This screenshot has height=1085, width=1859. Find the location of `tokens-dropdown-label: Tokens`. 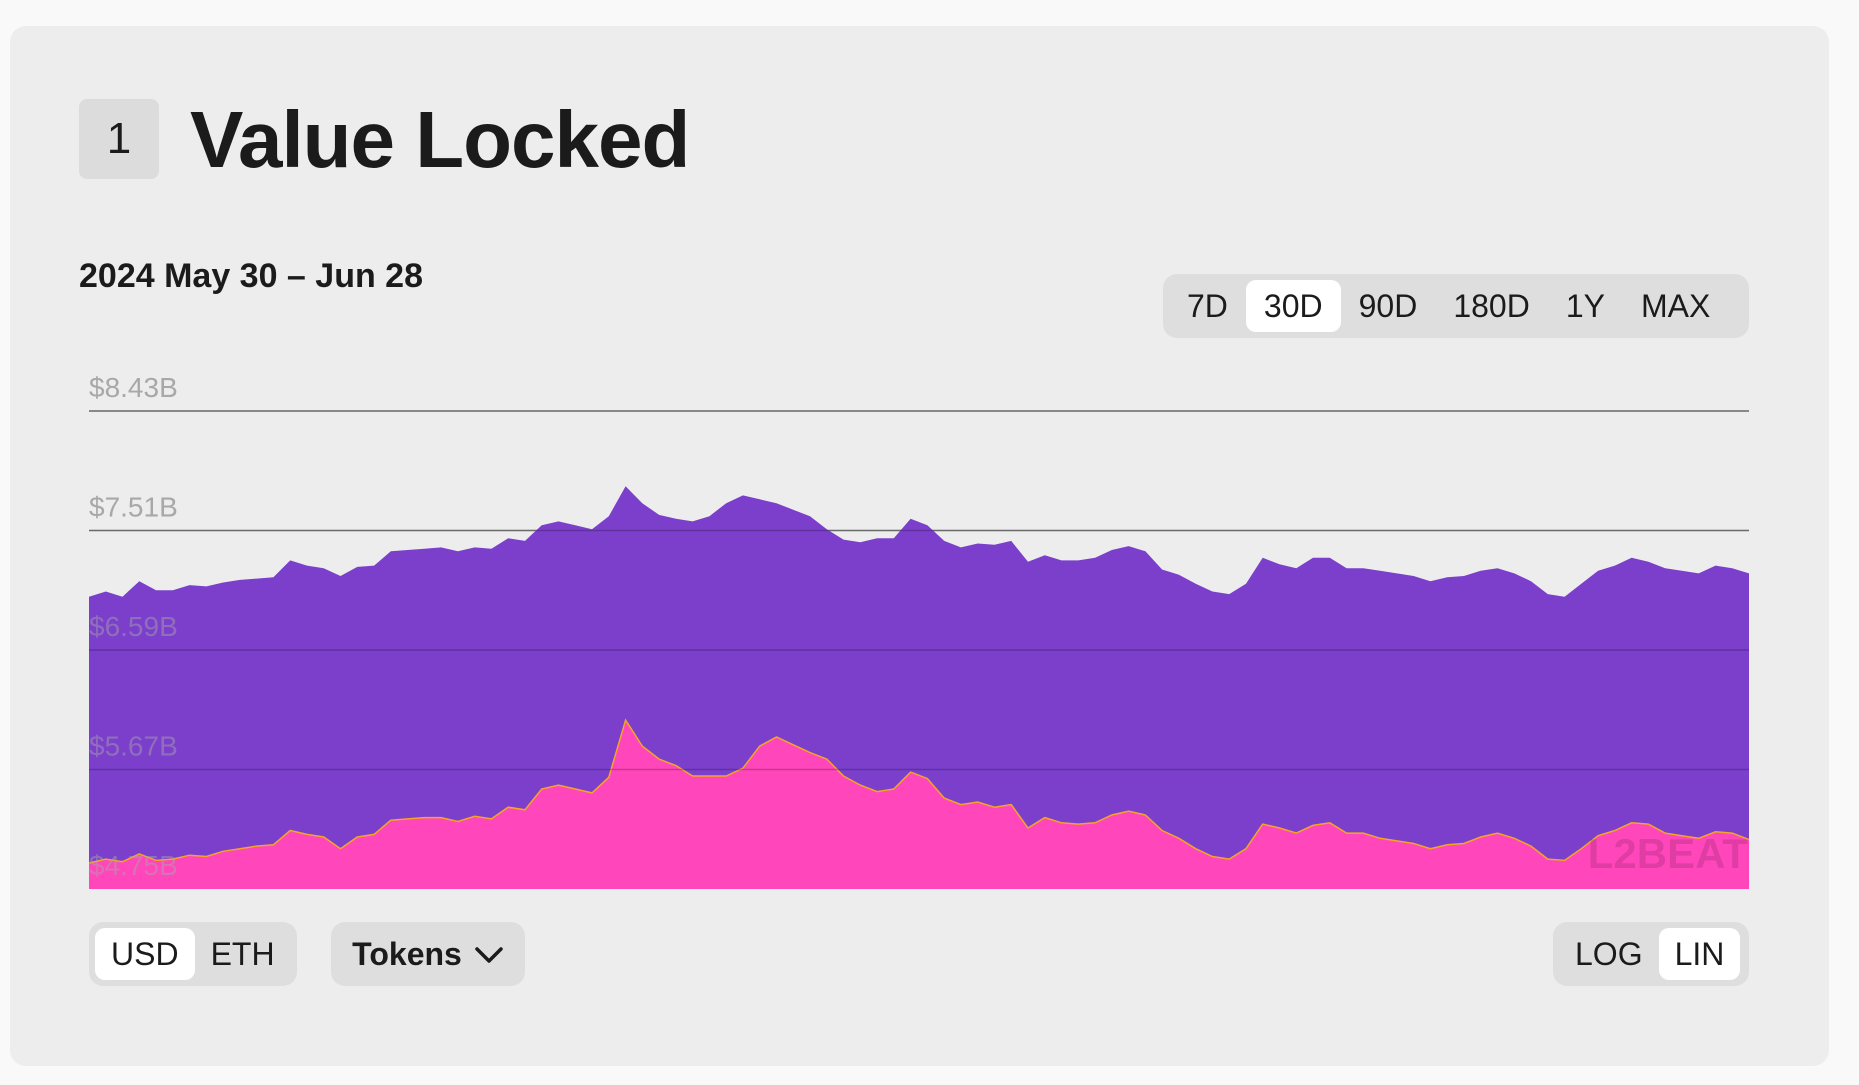

tokens-dropdown-label: Tokens is located at coordinates (407, 953).